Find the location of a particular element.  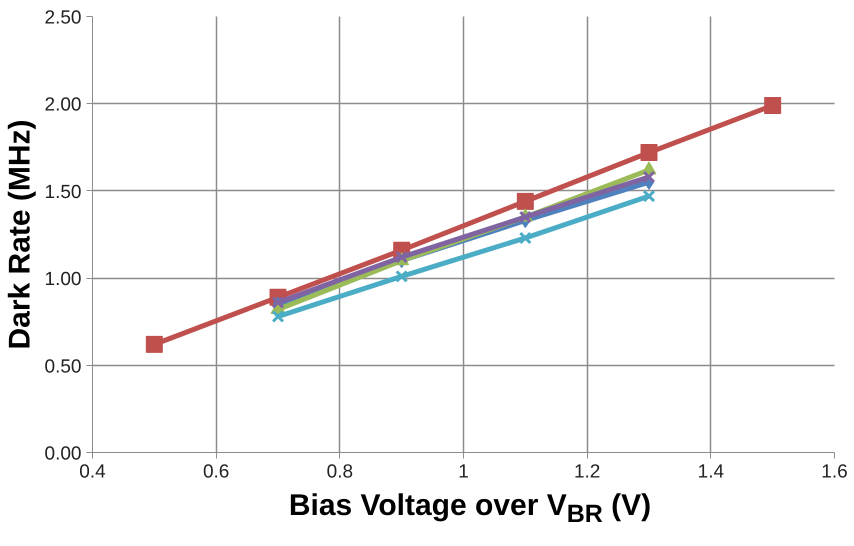

y-axis-title: Dark Rate (MHz) is located at coordinates (20, 234).